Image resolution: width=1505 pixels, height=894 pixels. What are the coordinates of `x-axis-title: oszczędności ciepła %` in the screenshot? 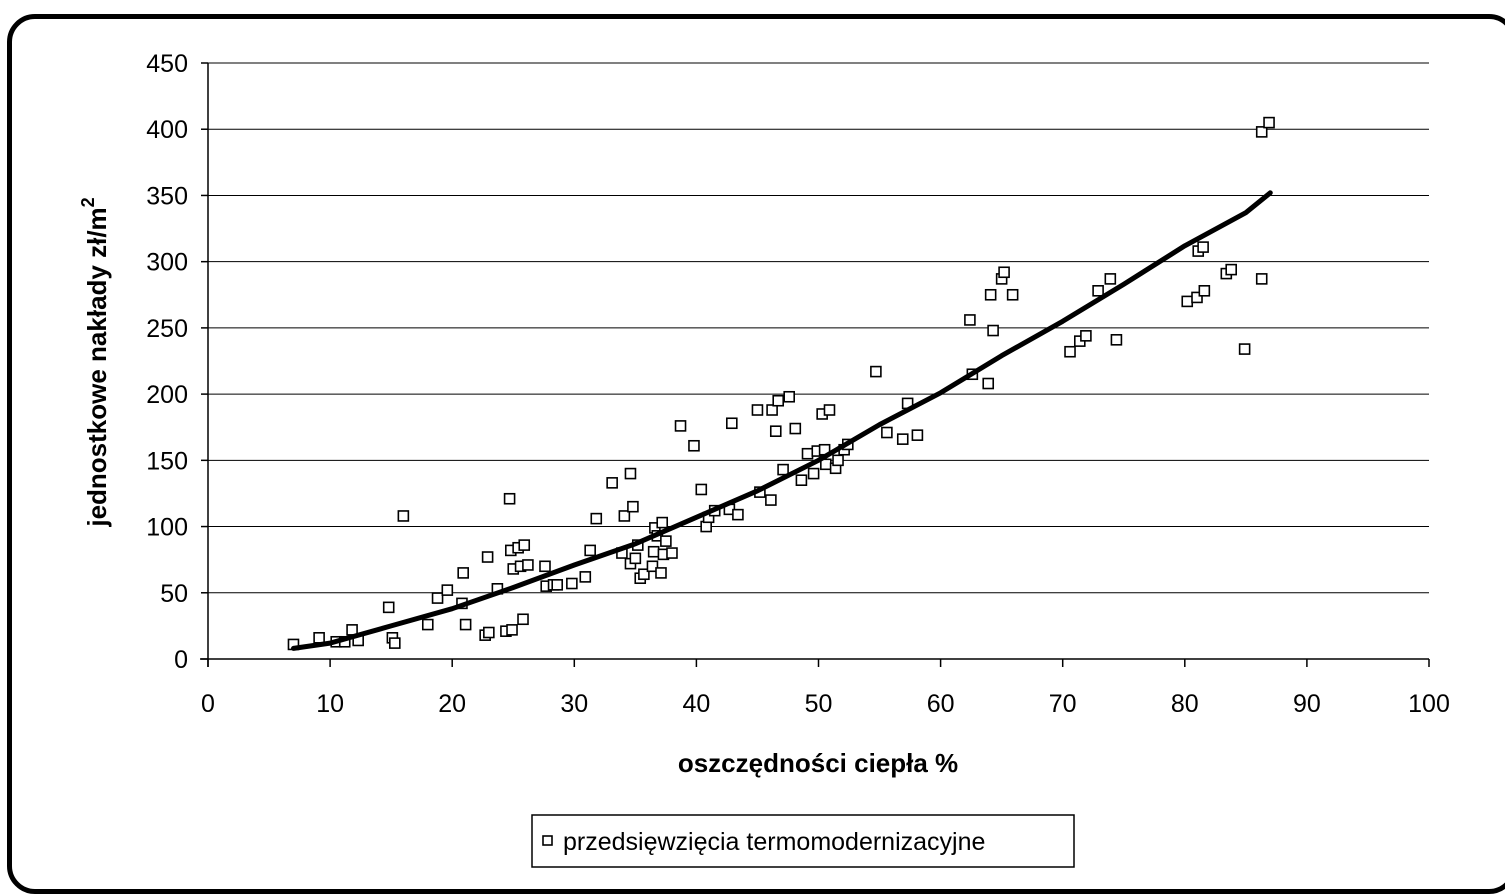 It's located at (818, 763).